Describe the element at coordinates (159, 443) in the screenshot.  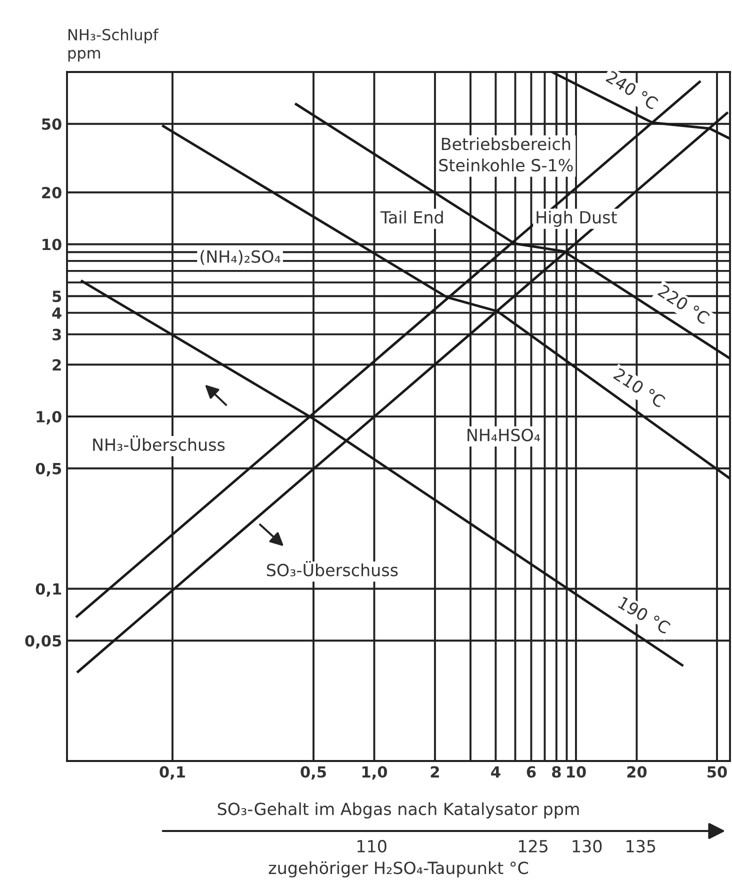
I see `annotation: NH₃-Überschuss` at that location.